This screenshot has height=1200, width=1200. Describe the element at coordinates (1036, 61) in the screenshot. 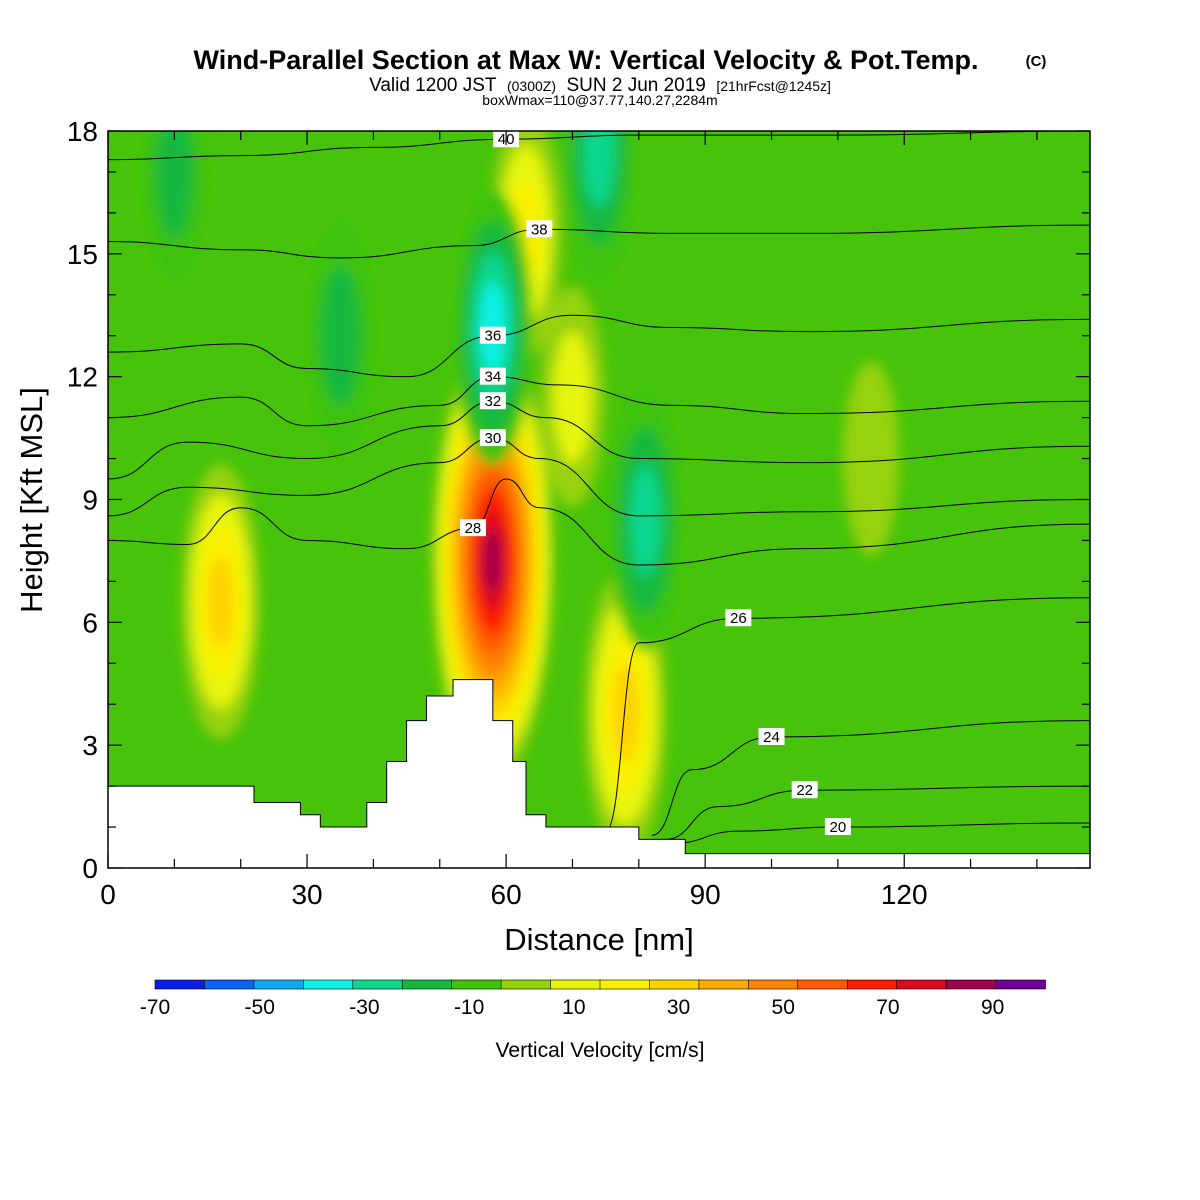

I see `copyright-mark: (C)` at that location.